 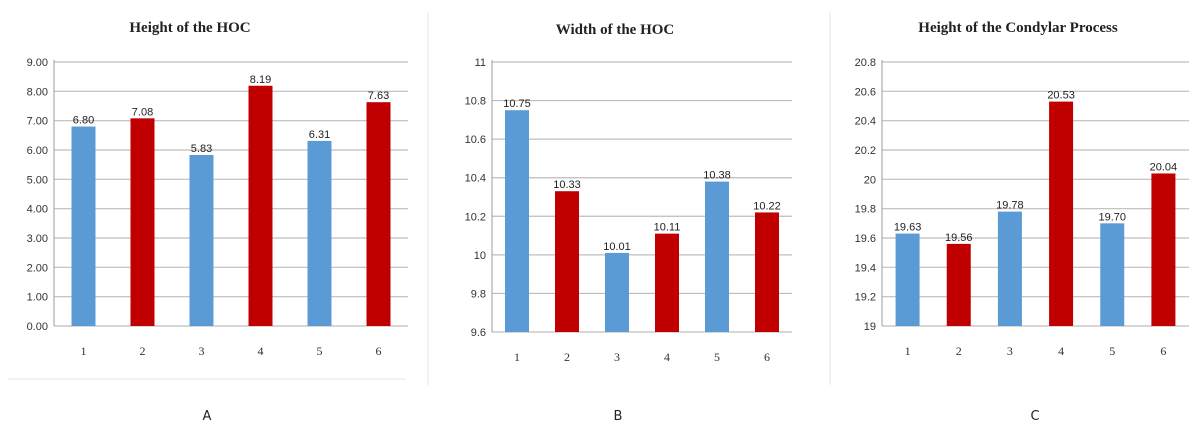 I want to click on panel-c-ytick-label: 20.4, so click(x=865, y=122).